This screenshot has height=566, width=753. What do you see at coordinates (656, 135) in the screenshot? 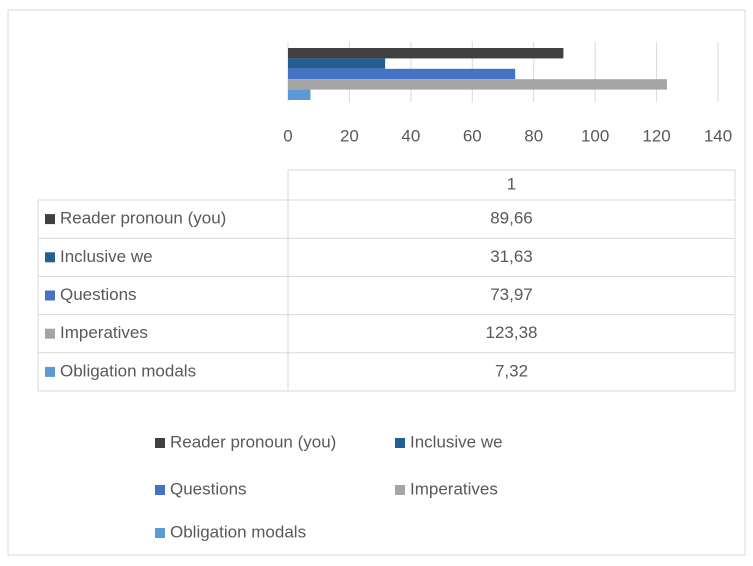
I see `x-tick-label: 120` at bounding box center [656, 135].